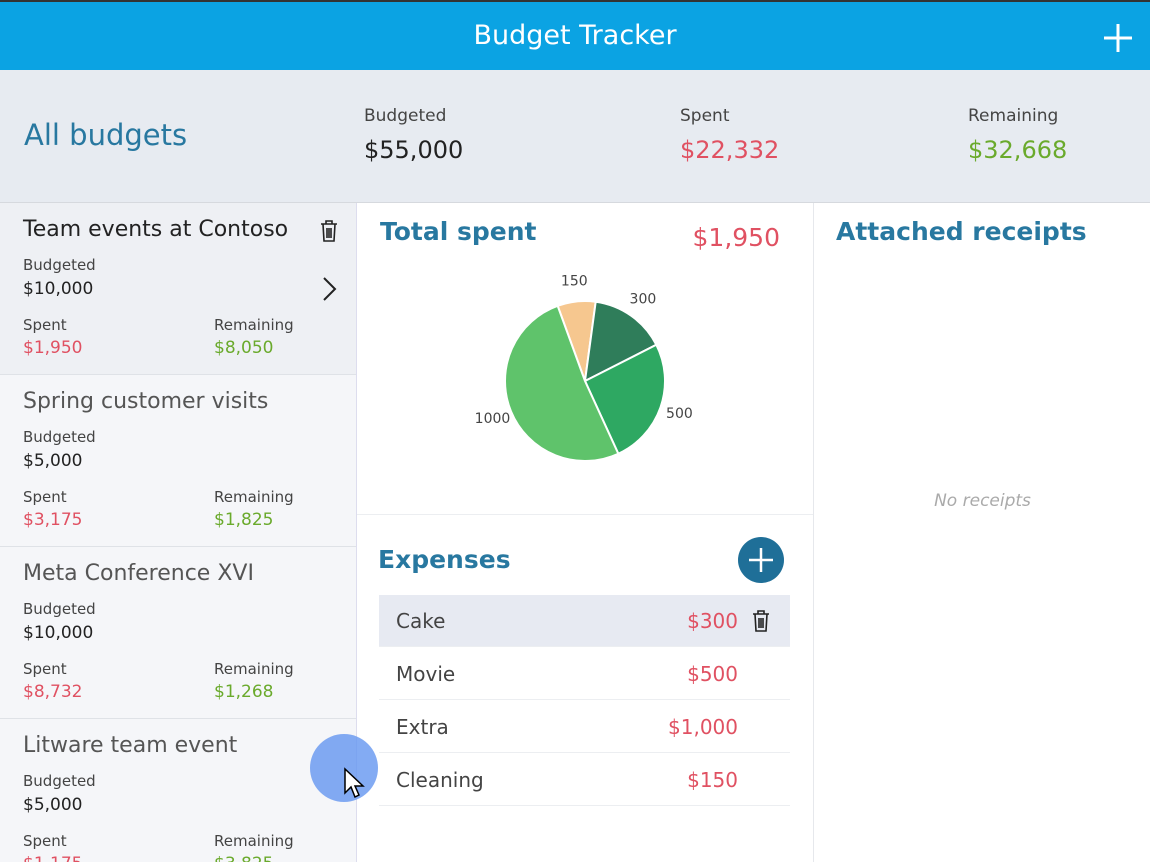 The image size is (1150, 862). Describe the element at coordinates (982, 501) in the screenshot. I see `empty-text: No receipts` at that location.